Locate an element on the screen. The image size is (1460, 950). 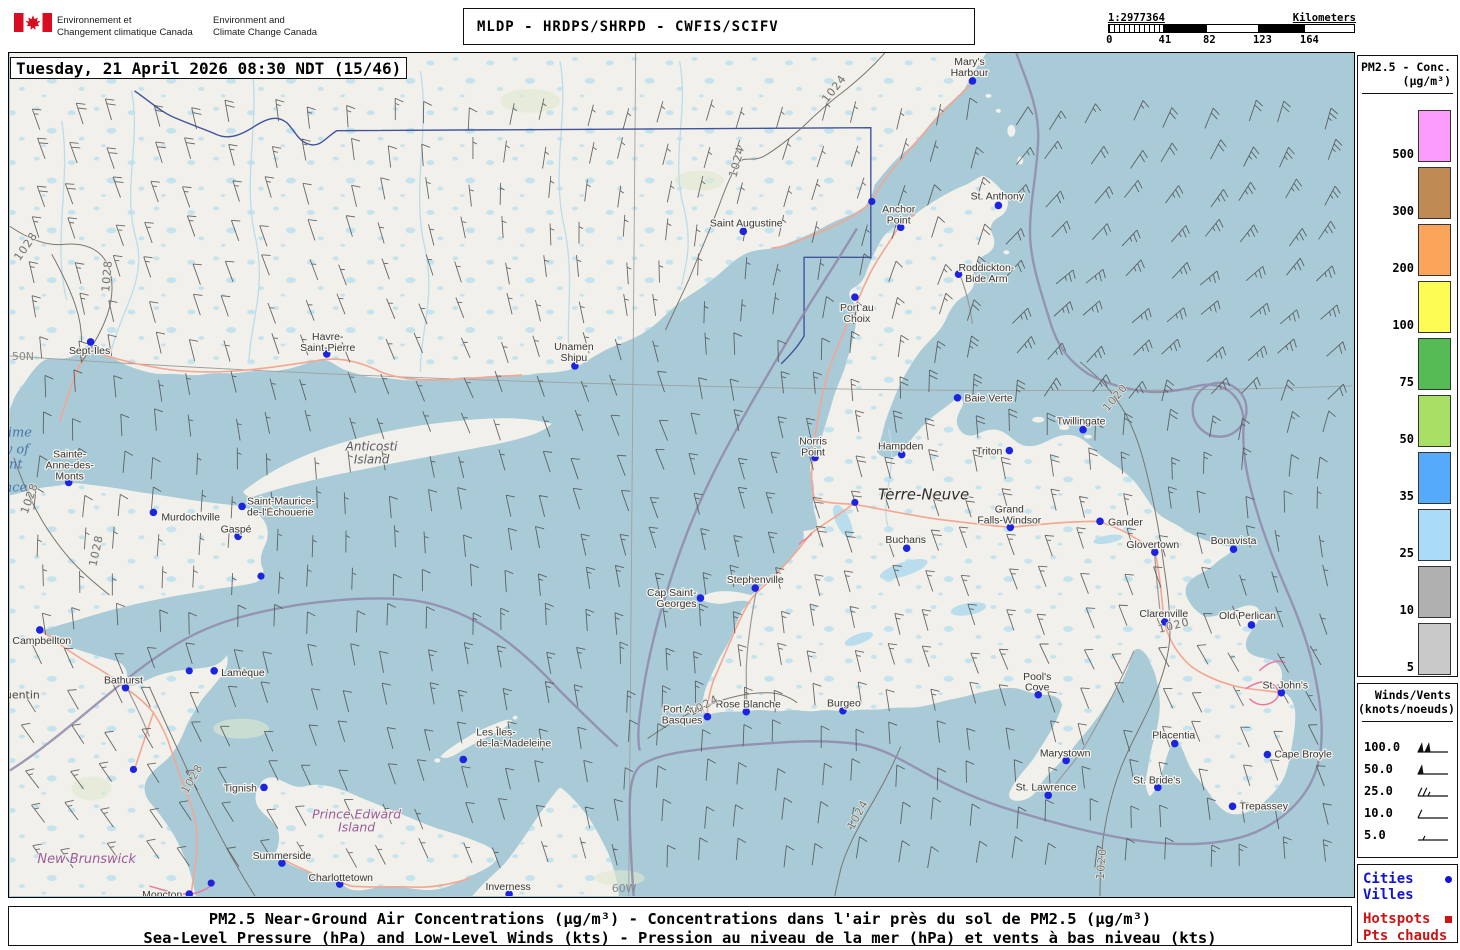
water-label: ime is located at coordinates (20, 433).